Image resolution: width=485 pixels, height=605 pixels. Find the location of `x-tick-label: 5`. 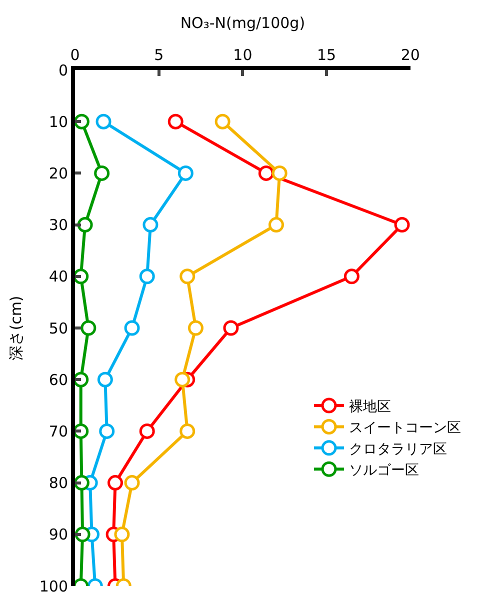

x-tick-label: 5 is located at coordinates (159, 55).